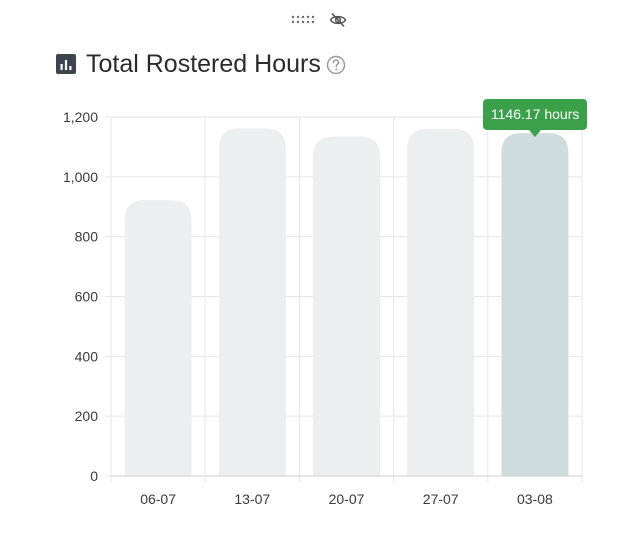 This screenshot has height=538, width=640. I want to click on y-tick-label: 1,200, so click(80, 117).